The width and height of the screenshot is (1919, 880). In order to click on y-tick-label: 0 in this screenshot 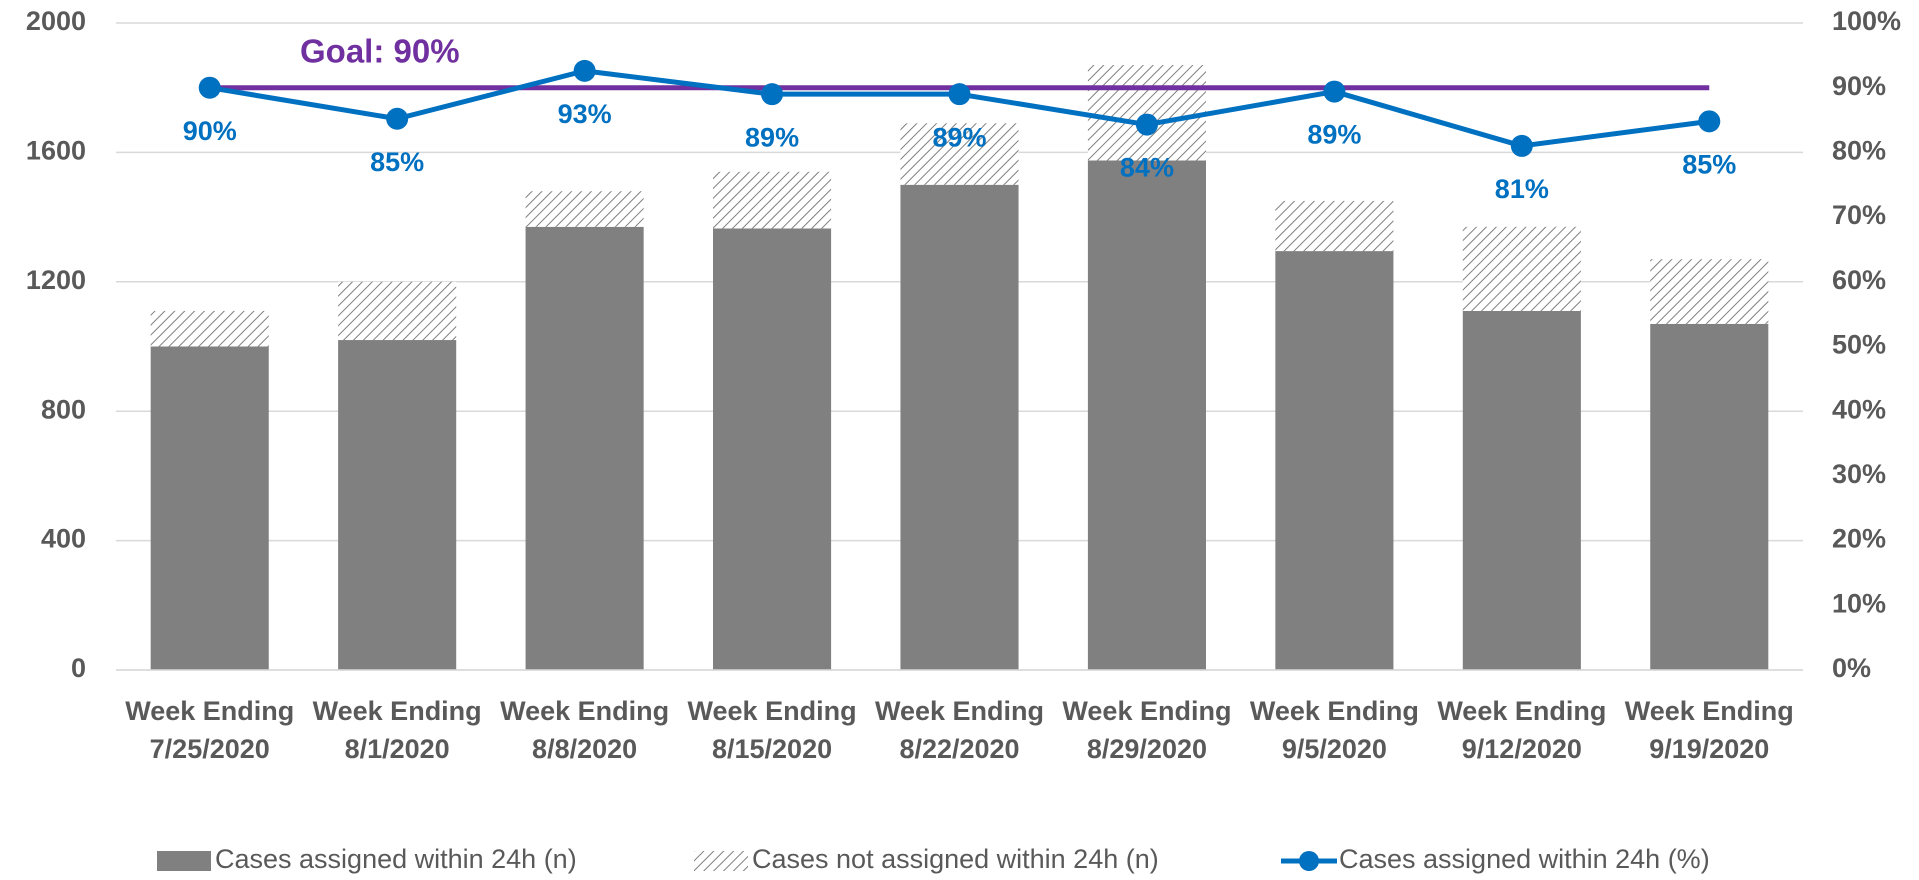, I will do `click(78, 668)`.